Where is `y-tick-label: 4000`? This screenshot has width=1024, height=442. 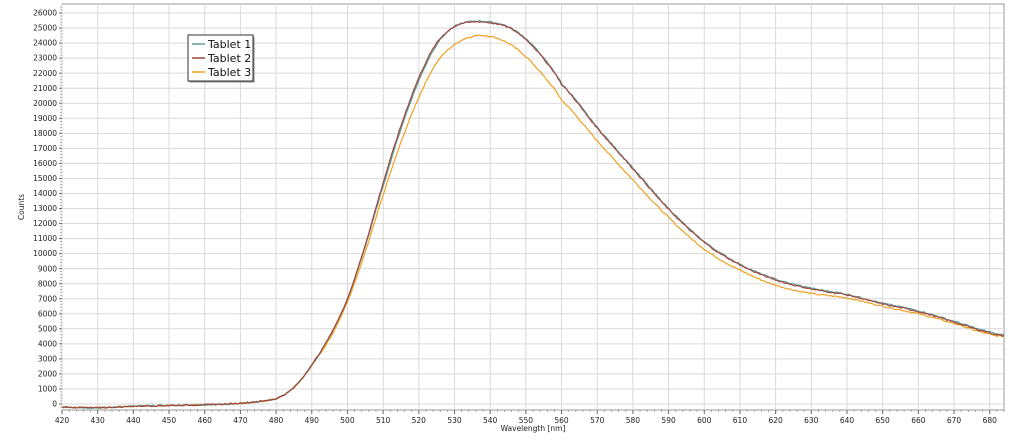
y-tick-label: 4000 is located at coordinates (47, 343).